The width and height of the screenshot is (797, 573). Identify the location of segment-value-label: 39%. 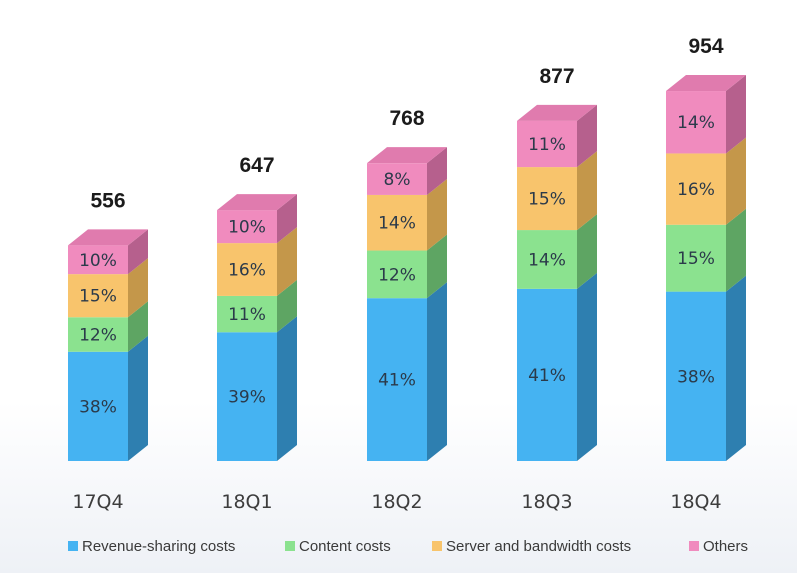
(247, 398).